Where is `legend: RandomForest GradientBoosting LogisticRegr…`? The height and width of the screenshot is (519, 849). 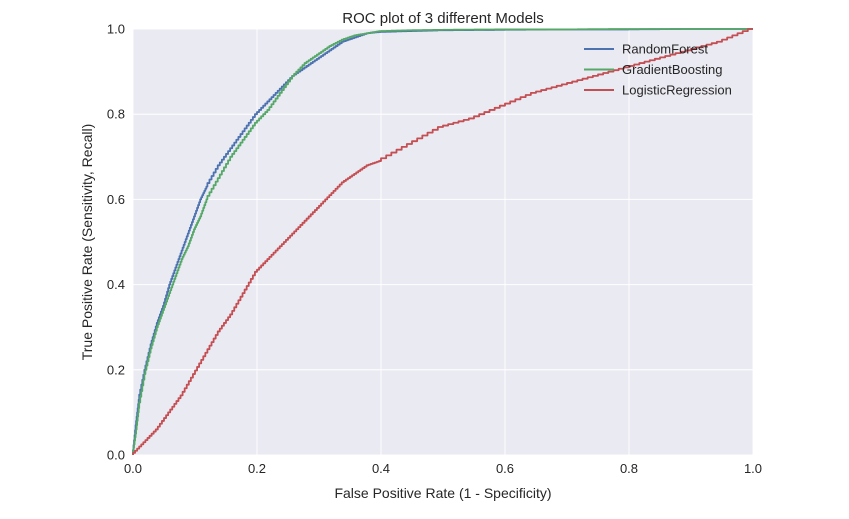 legend: RandomForest GradientBoosting LogisticRegr… is located at coordinates (658, 70).